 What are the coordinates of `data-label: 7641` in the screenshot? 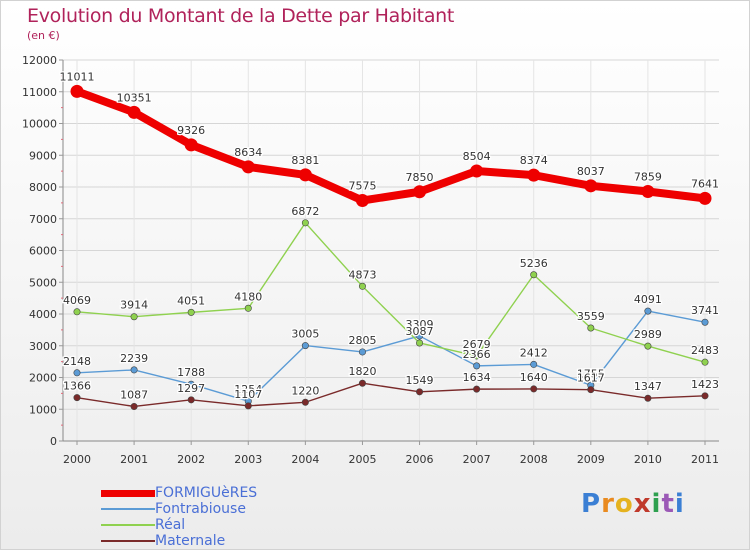 It's located at (705, 183).